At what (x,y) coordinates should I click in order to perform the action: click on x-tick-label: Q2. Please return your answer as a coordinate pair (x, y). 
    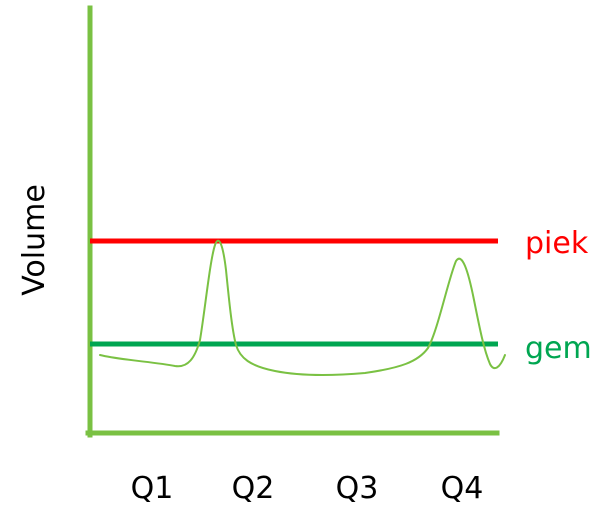
    Looking at the image, I should click on (253, 488).